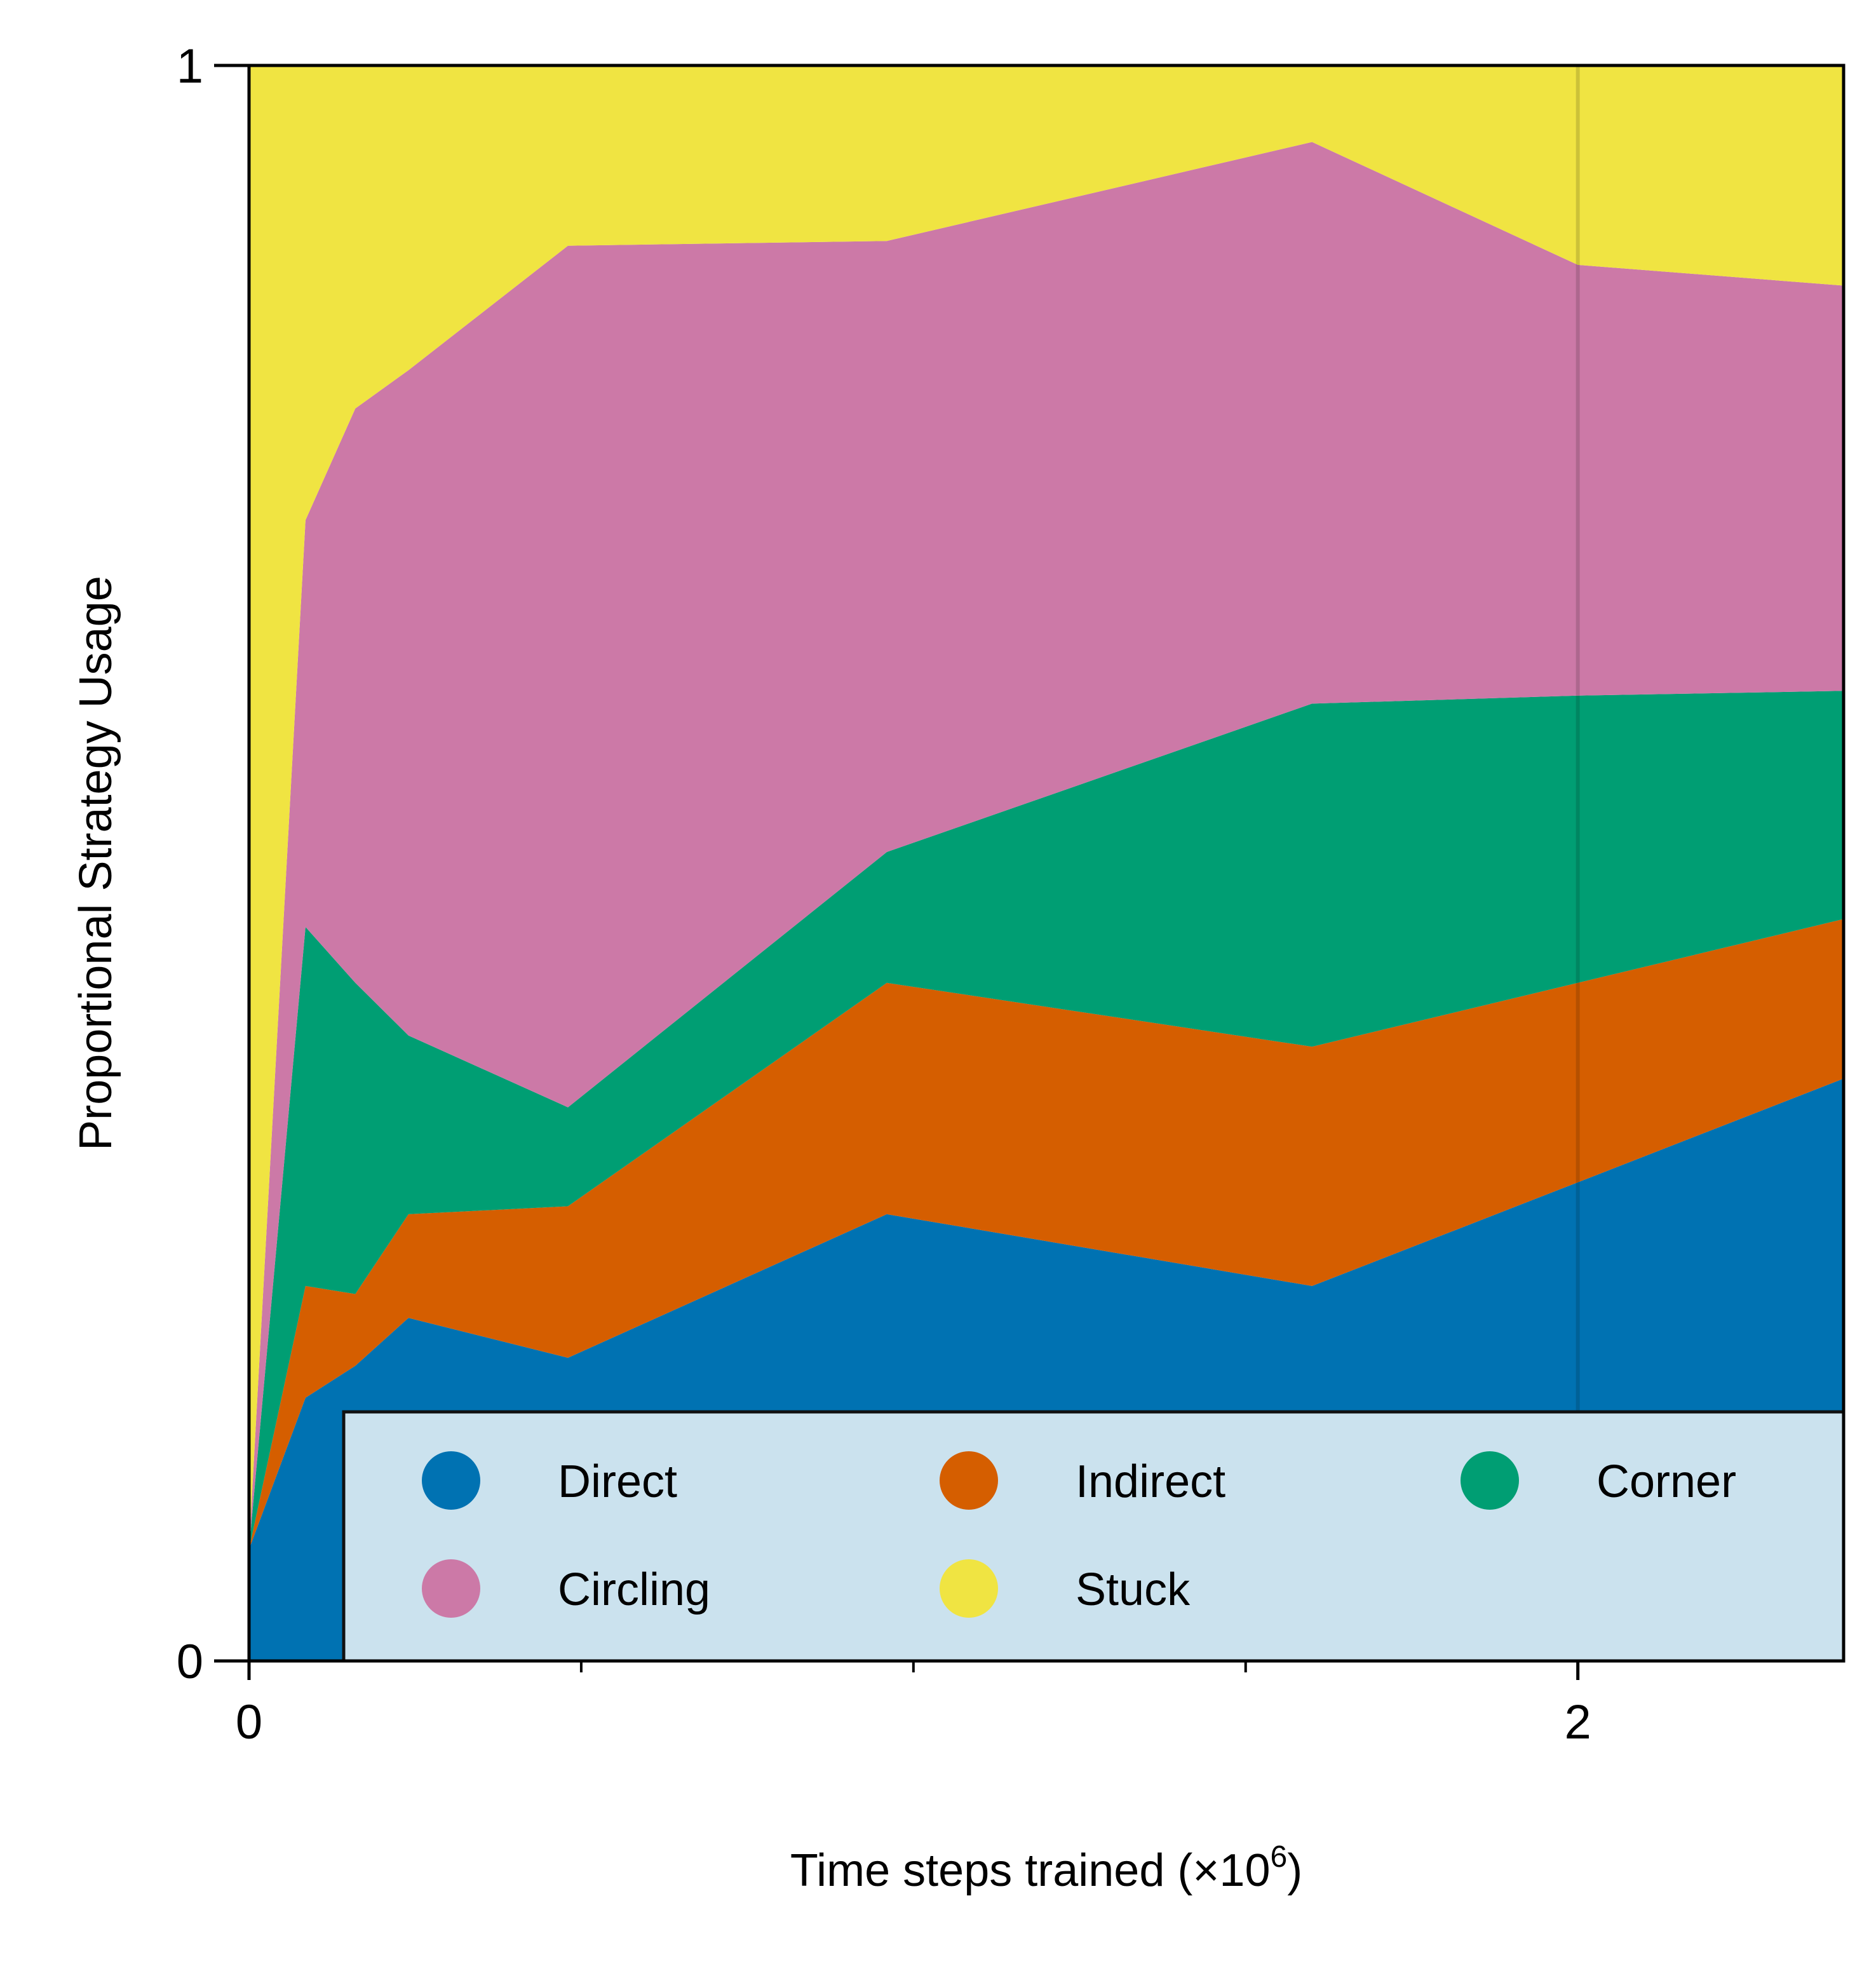  Describe the element at coordinates (190, 66) in the screenshot. I see `y-tick-label: 1` at that location.